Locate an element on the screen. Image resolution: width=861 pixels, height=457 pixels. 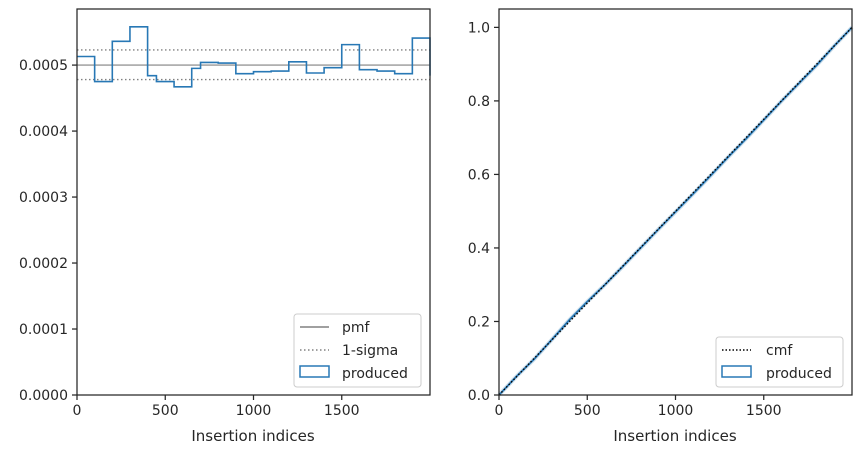
y-tick-label: 0.0001 is located at coordinates (43, 330).